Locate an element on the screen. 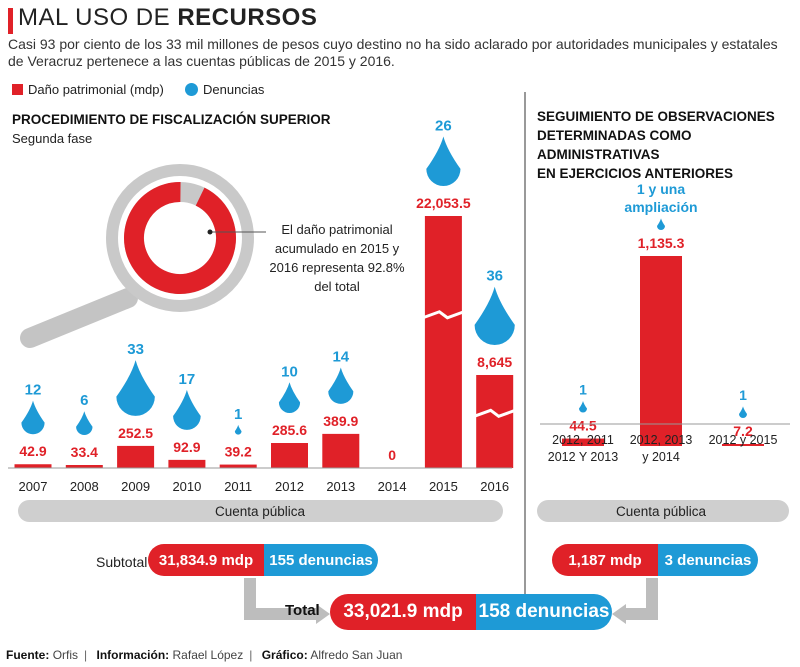 This screenshot has width=800, height=667. value-label-2016: 8,645 is located at coordinates (494, 362).